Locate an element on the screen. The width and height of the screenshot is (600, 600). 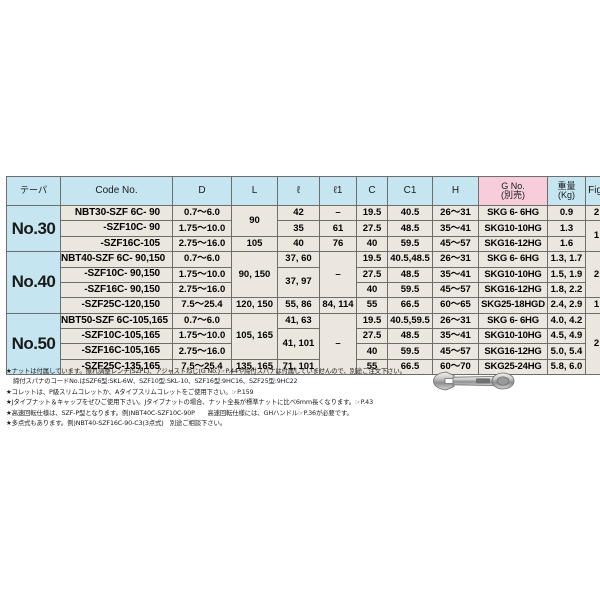
col-header-gno: G No. (別売) is located at coordinates (513, 191).